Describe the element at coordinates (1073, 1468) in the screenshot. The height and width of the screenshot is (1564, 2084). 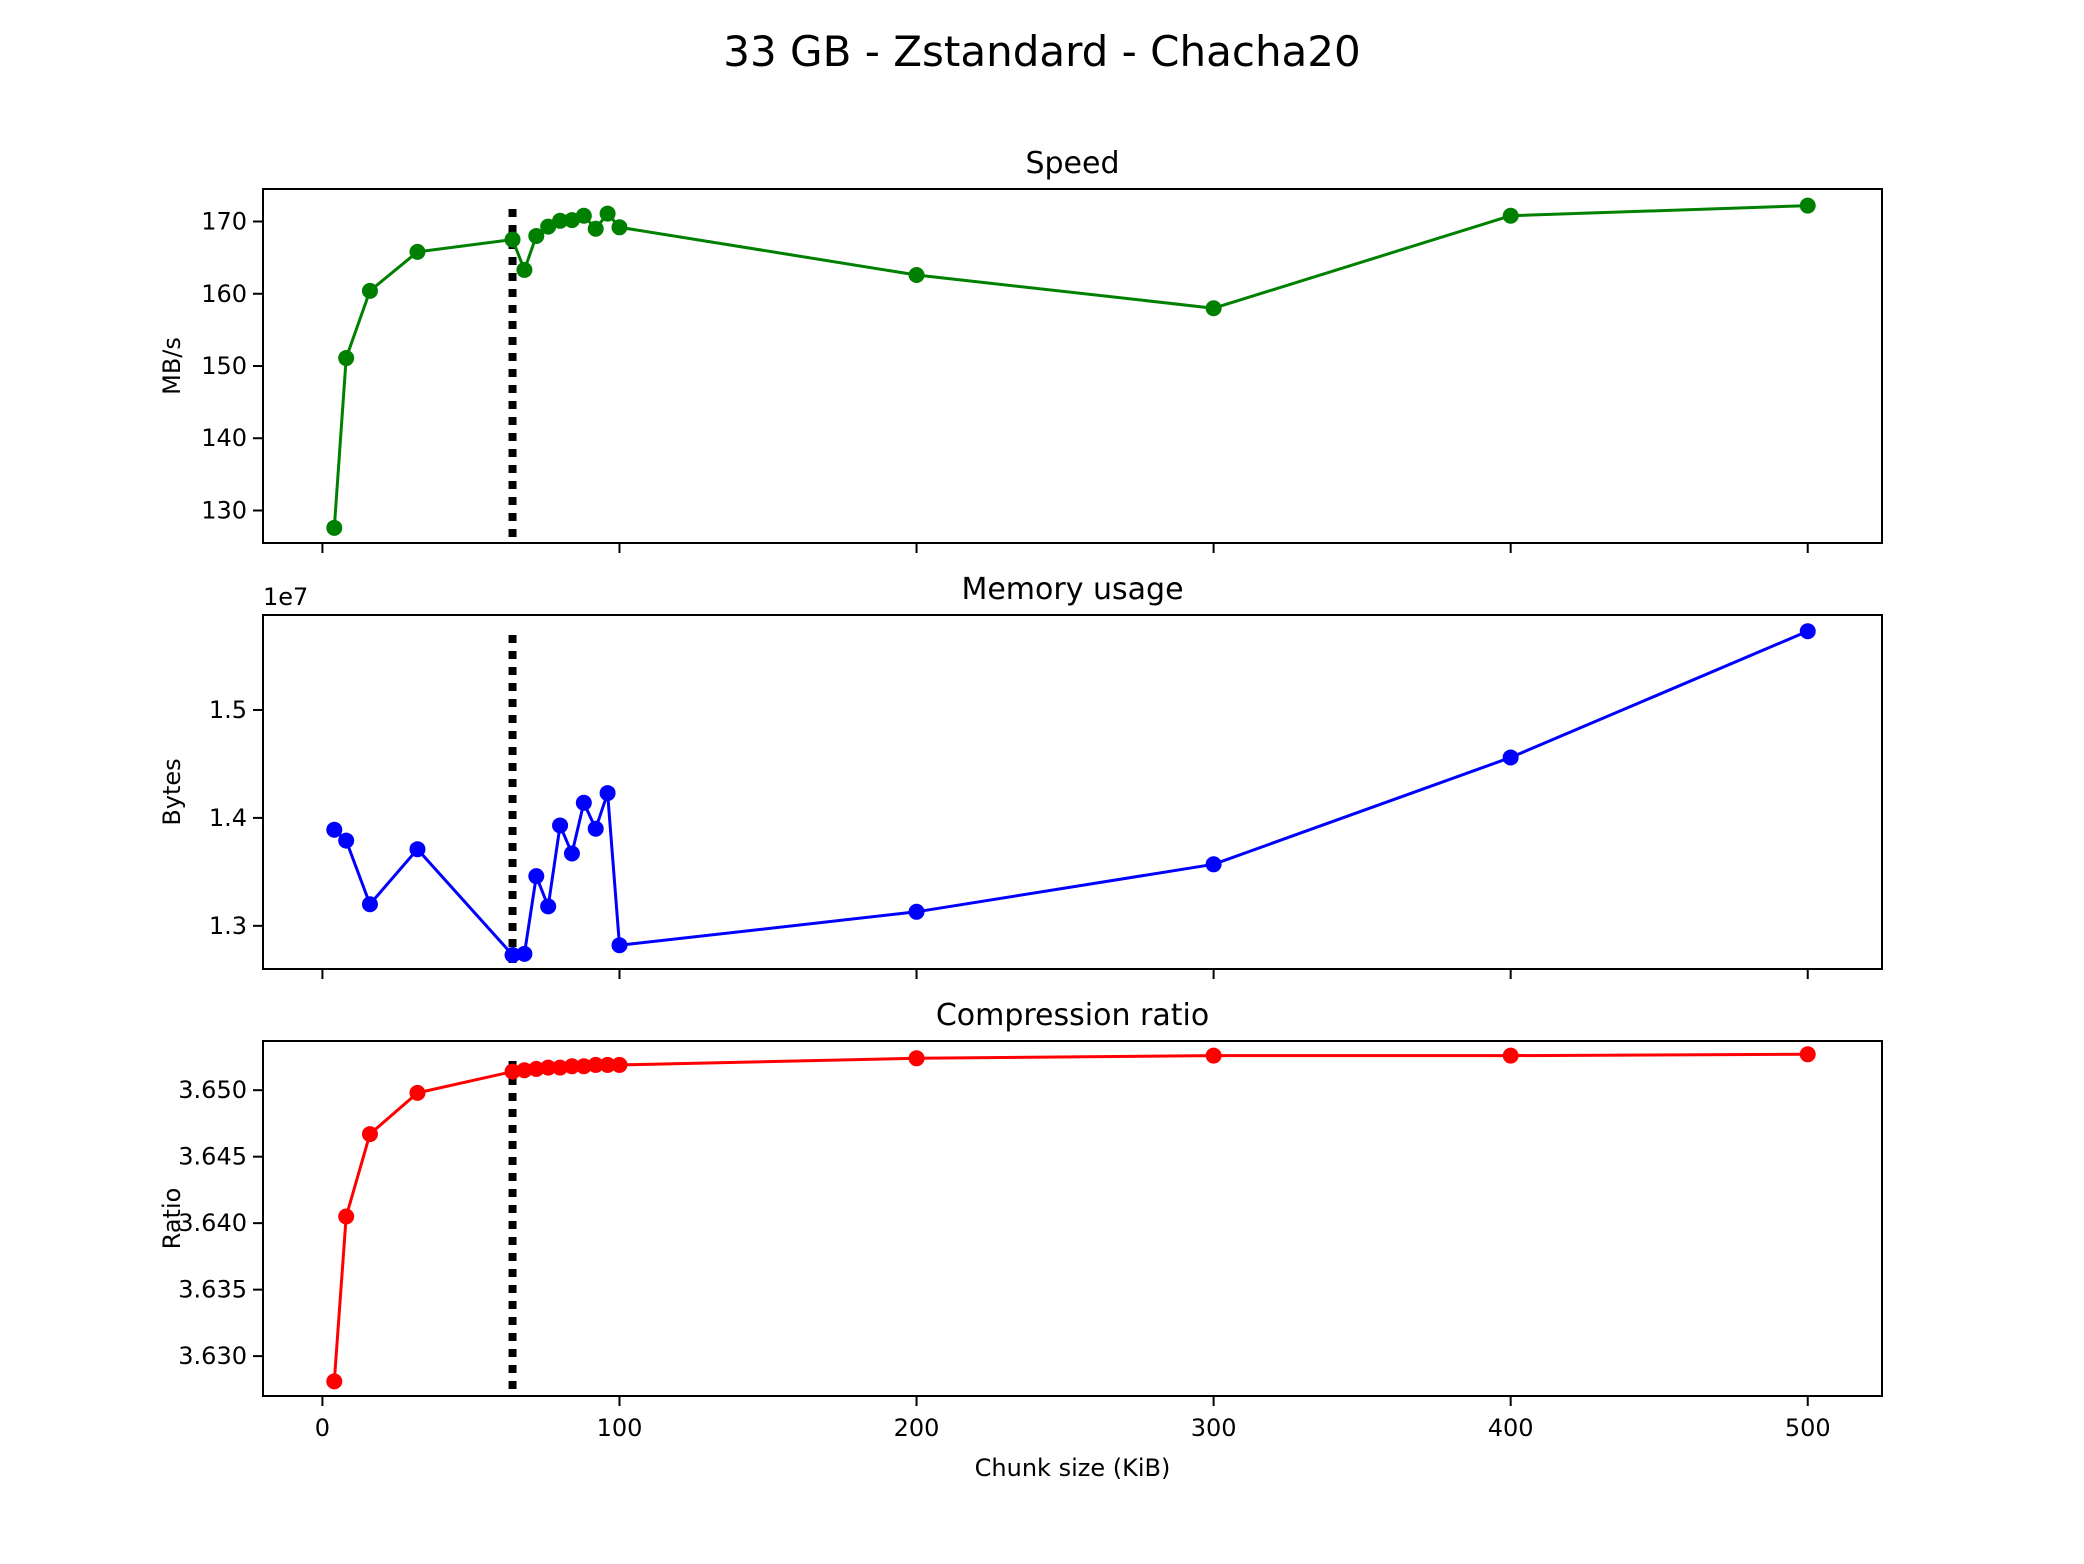
I see `ratio-x-axis-label: Chunk size (KiB)` at that location.